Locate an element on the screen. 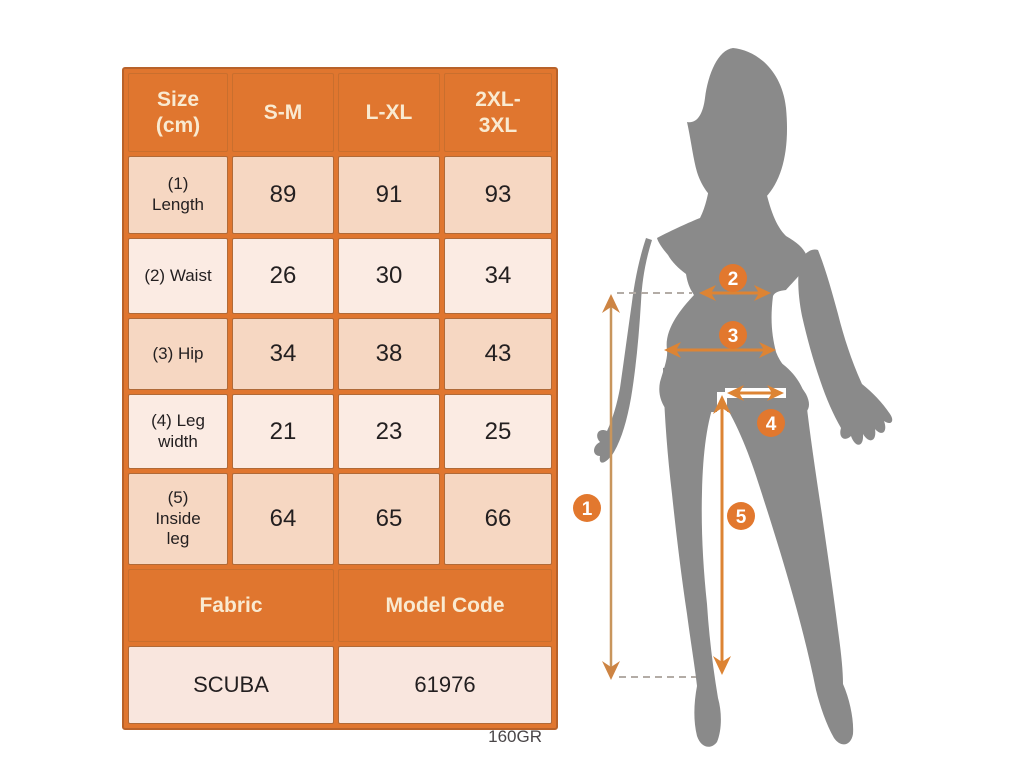 The height and width of the screenshot is (779, 1024). hip-2xl3xl: 43 is located at coordinates (498, 354).